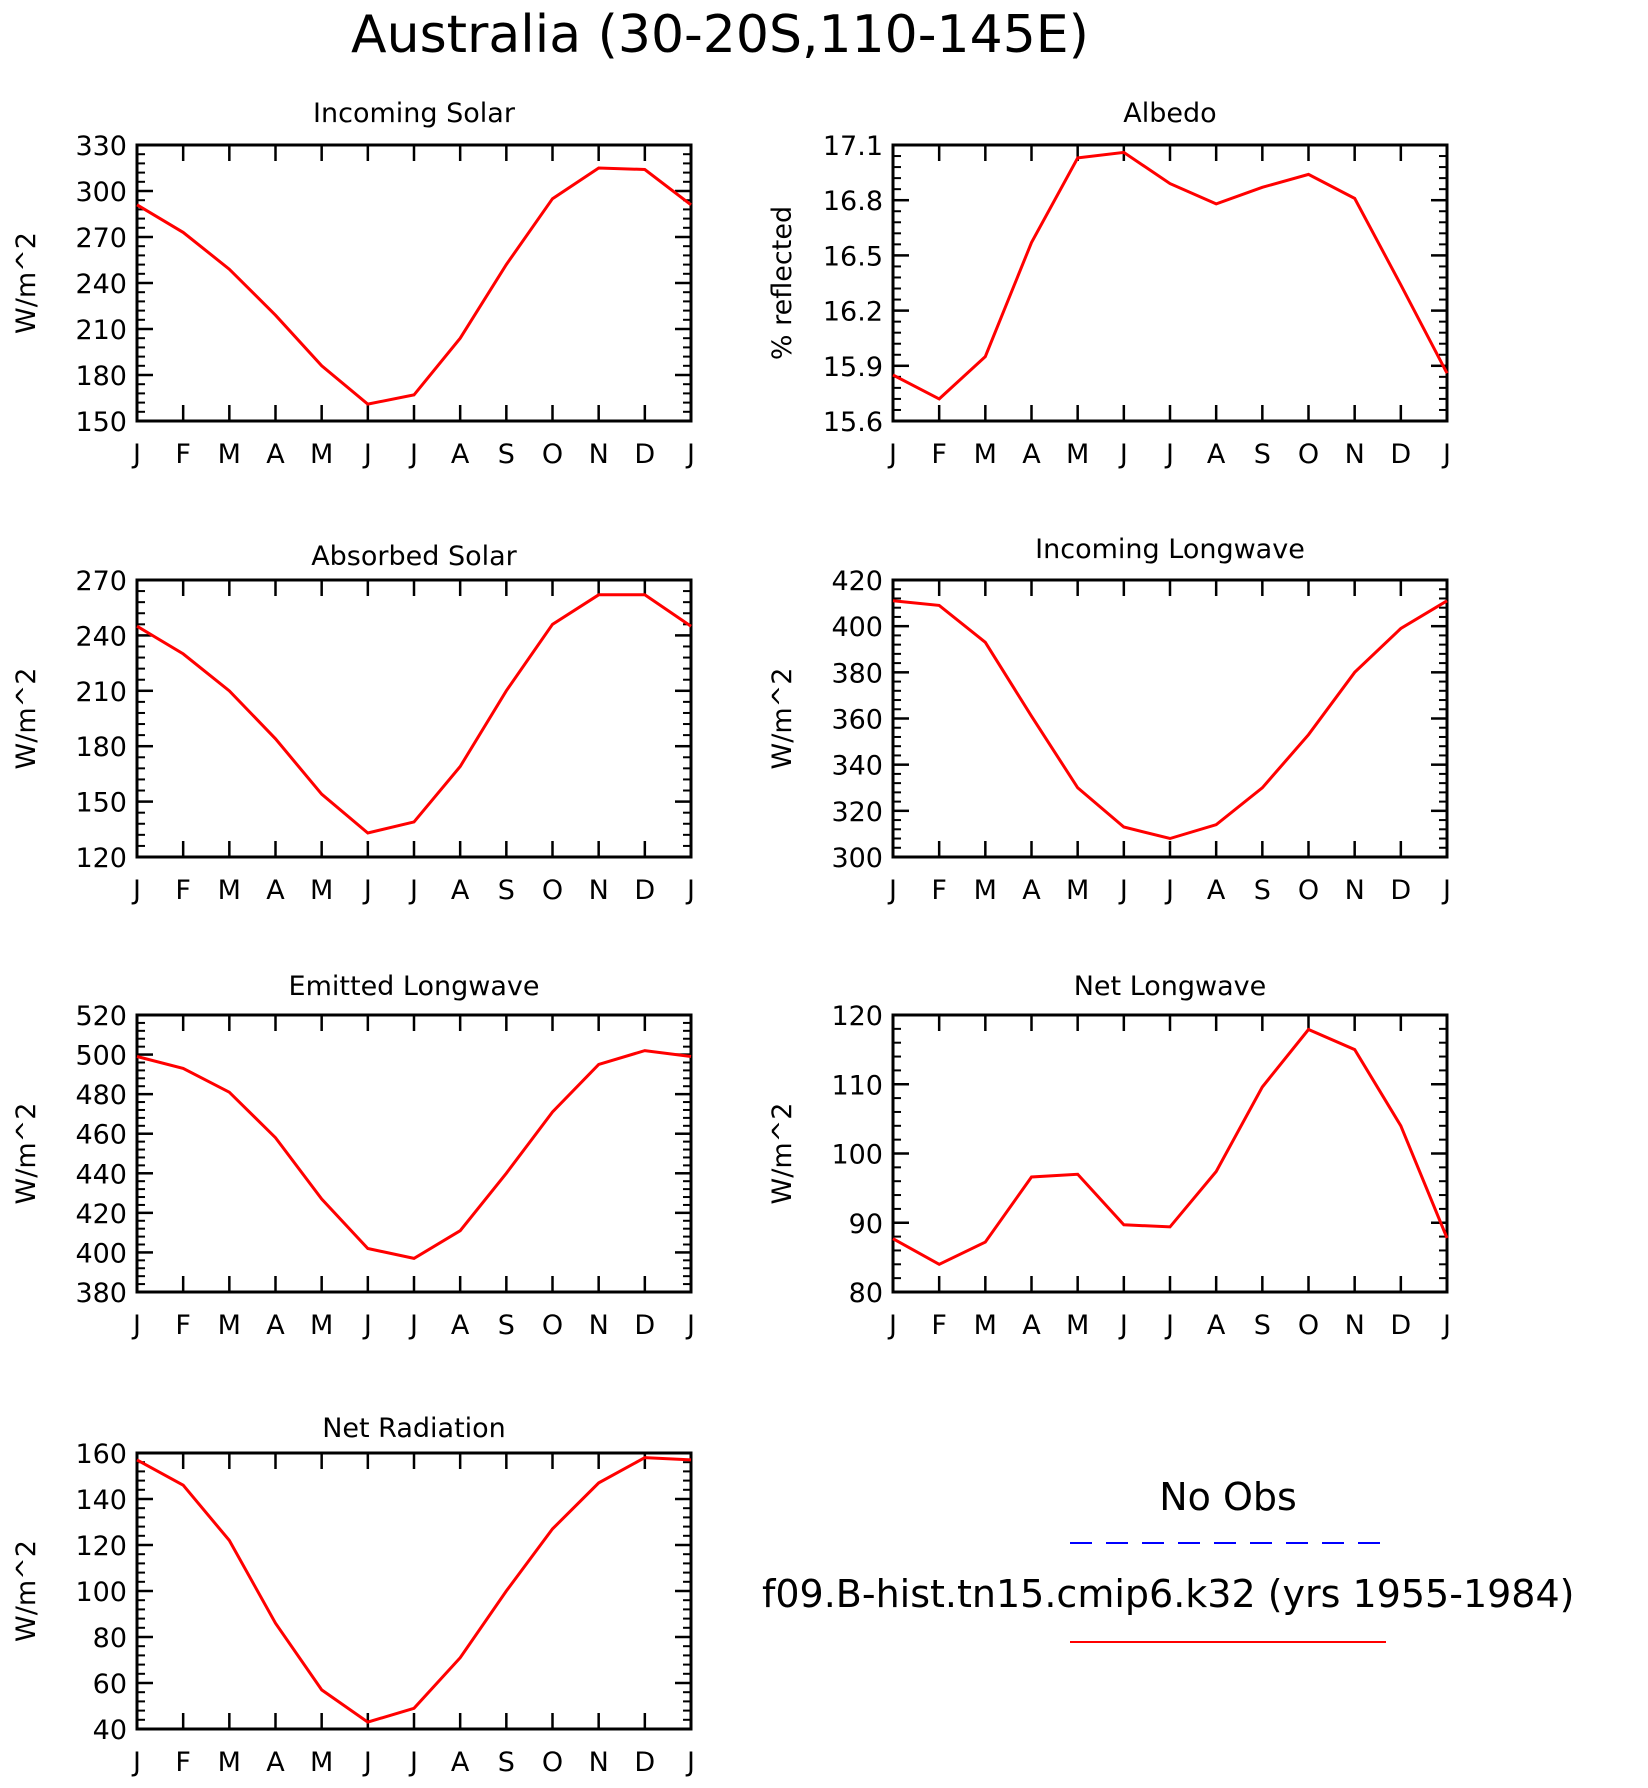  Describe the element at coordinates (101, 1454) in the screenshot. I see `y-tick-label: 160` at that location.